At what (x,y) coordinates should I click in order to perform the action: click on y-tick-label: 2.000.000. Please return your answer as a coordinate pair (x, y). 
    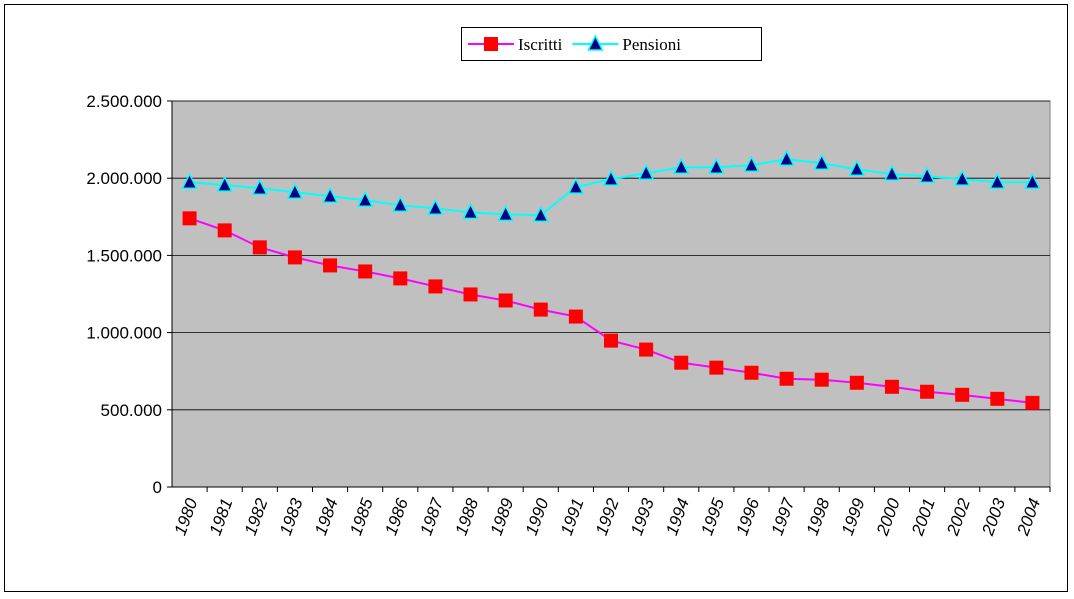
    Looking at the image, I should click on (124, 178).